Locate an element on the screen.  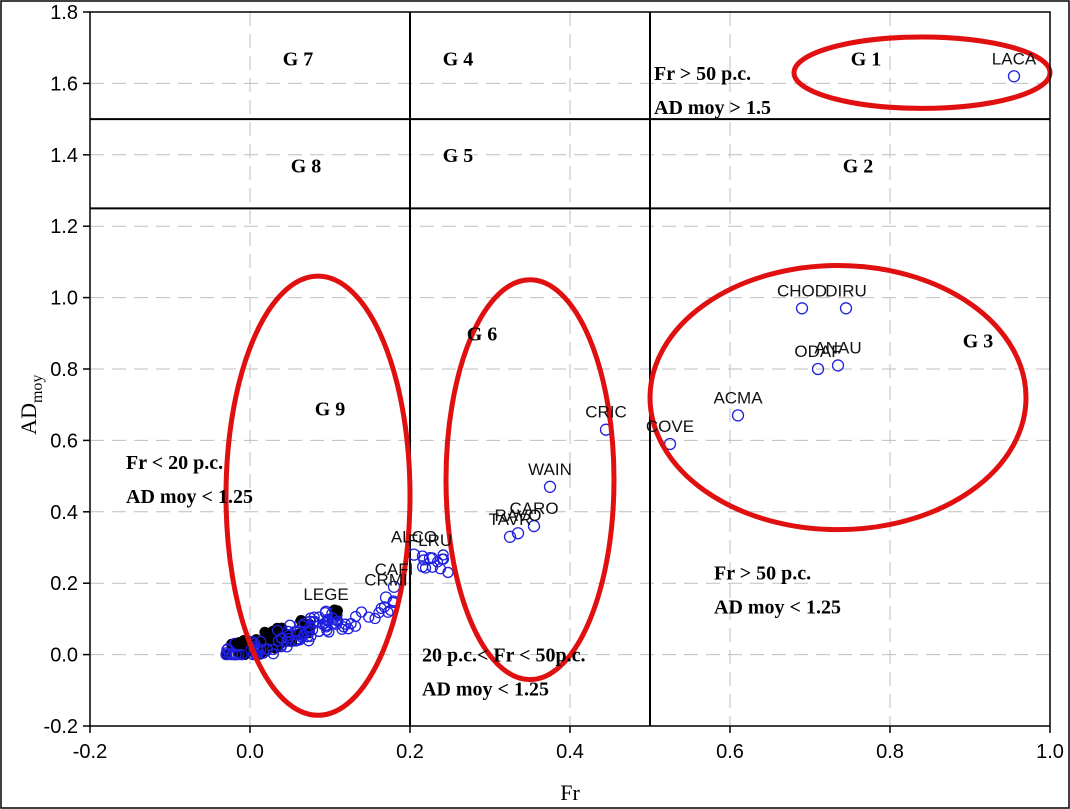
y-tick-label: 0.4 is located at coordinates (64, 513).